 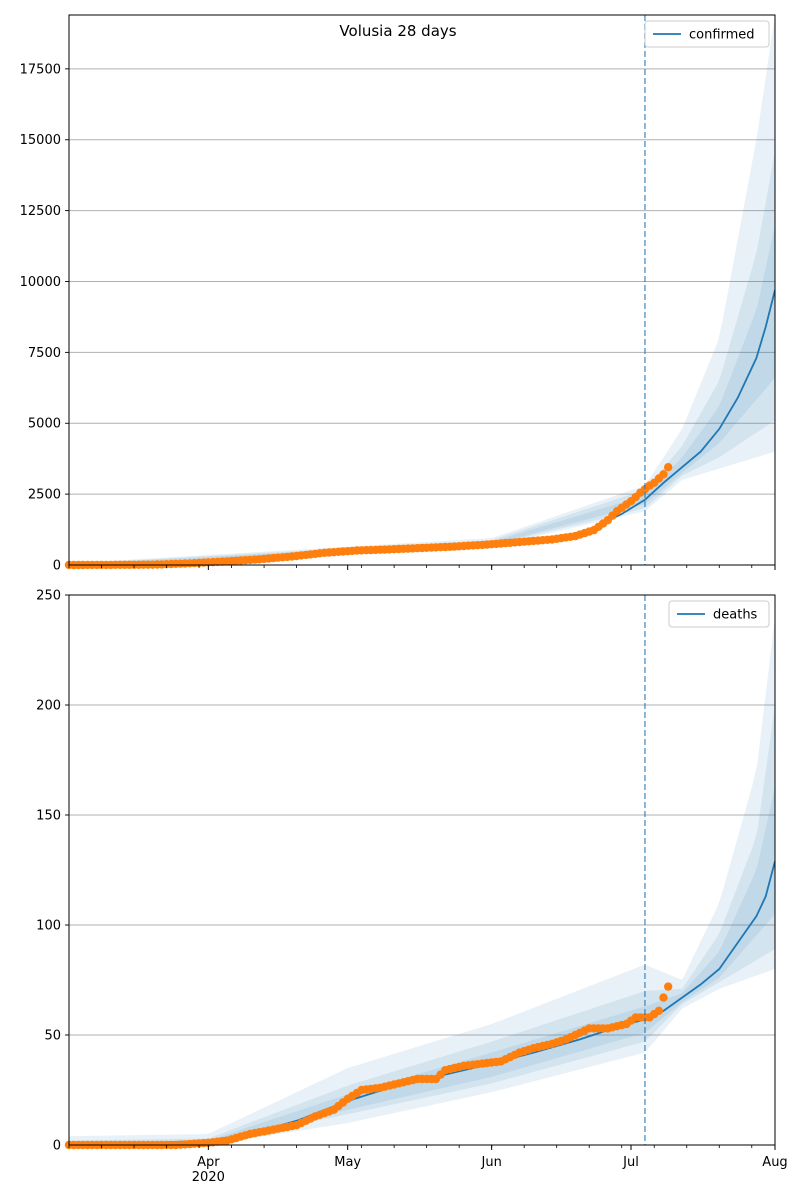 What do you see at coordinates (630, 1162) in the screenshot?
I see `x-tick-label: Jul` at bounding box center [630, 1162].